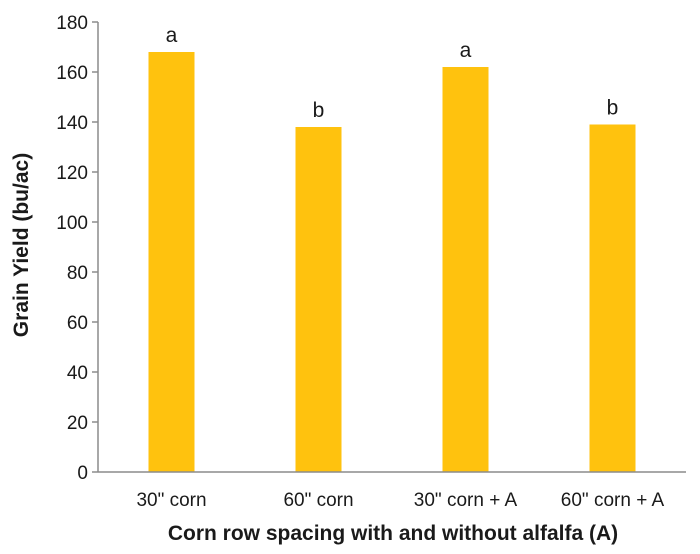 The width and height of the screenshot is (700, 554). Describe the element at coordinates (72, 223) in the screenshot. I see `y-tick-label: 100` at that location.